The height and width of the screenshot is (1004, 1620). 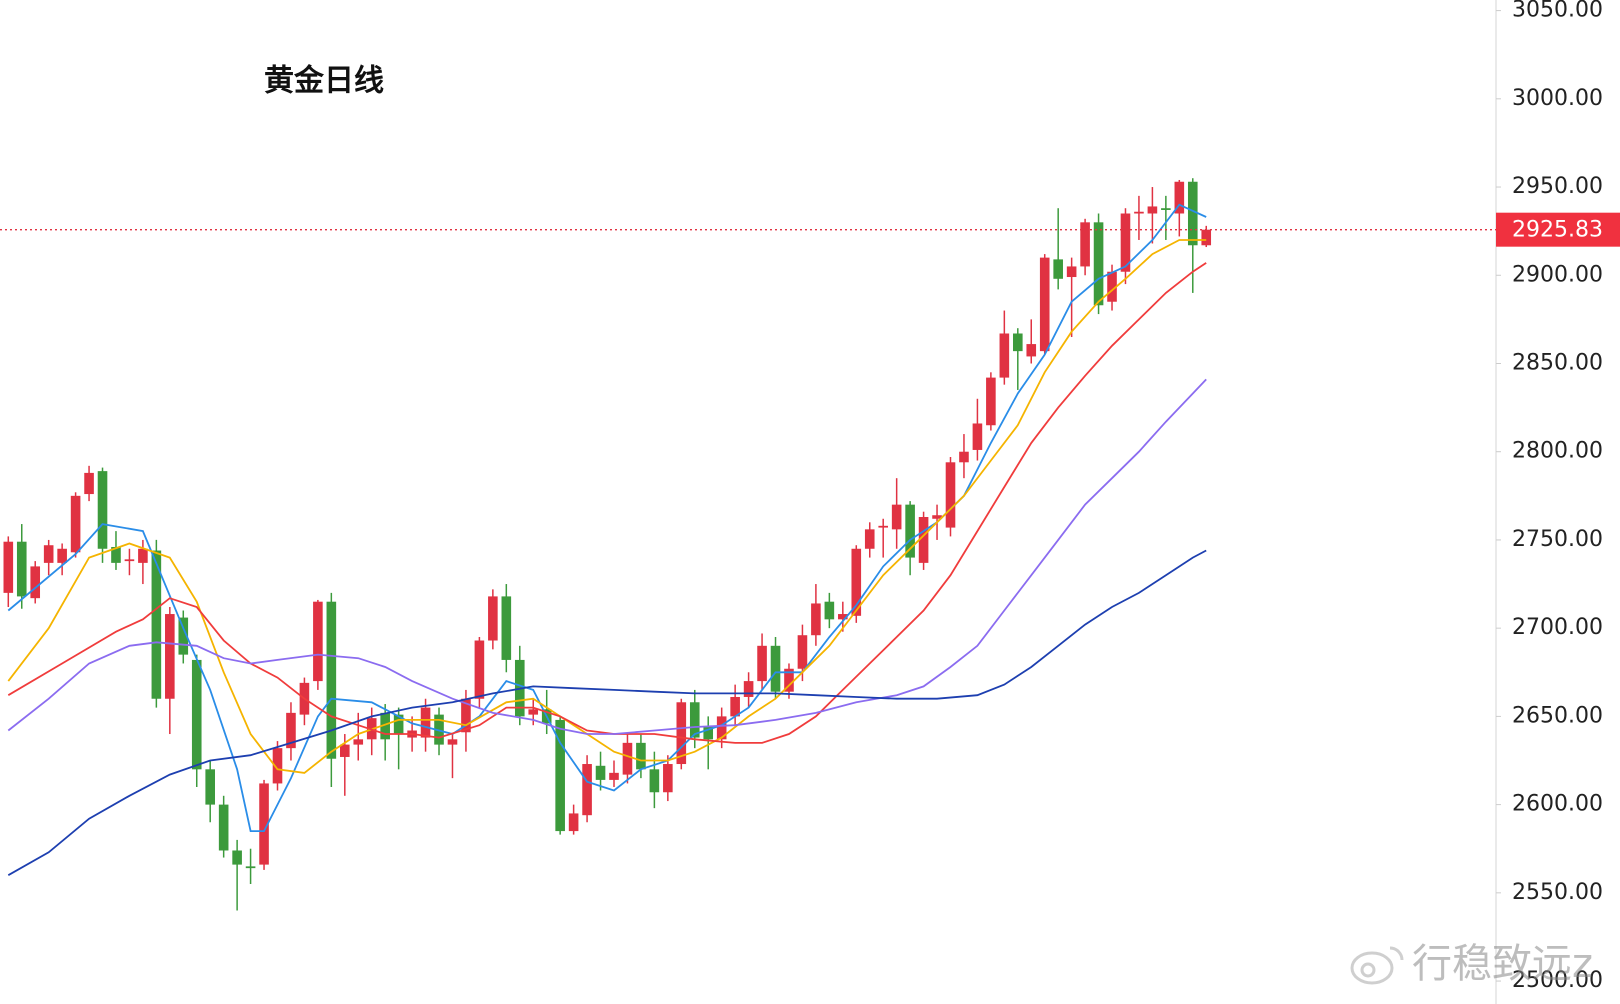 I want to click on y-tick-label: 2500.00, so click(x=1557, y=980).